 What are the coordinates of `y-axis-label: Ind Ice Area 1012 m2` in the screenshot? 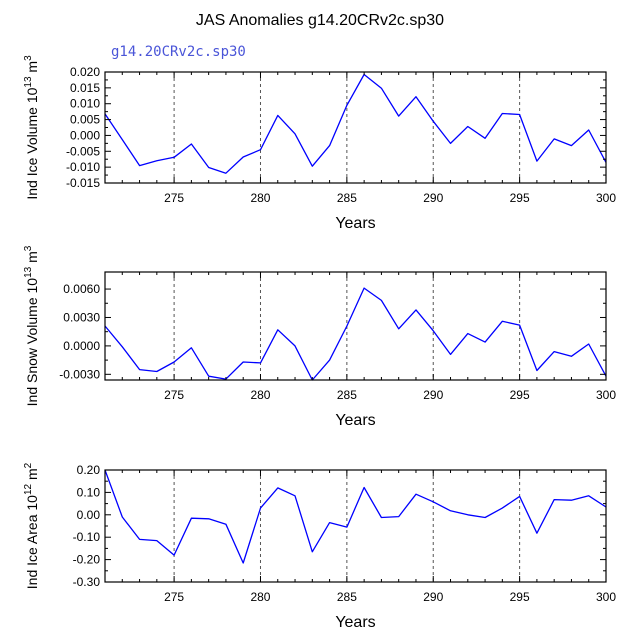 It's located at (31, 525).